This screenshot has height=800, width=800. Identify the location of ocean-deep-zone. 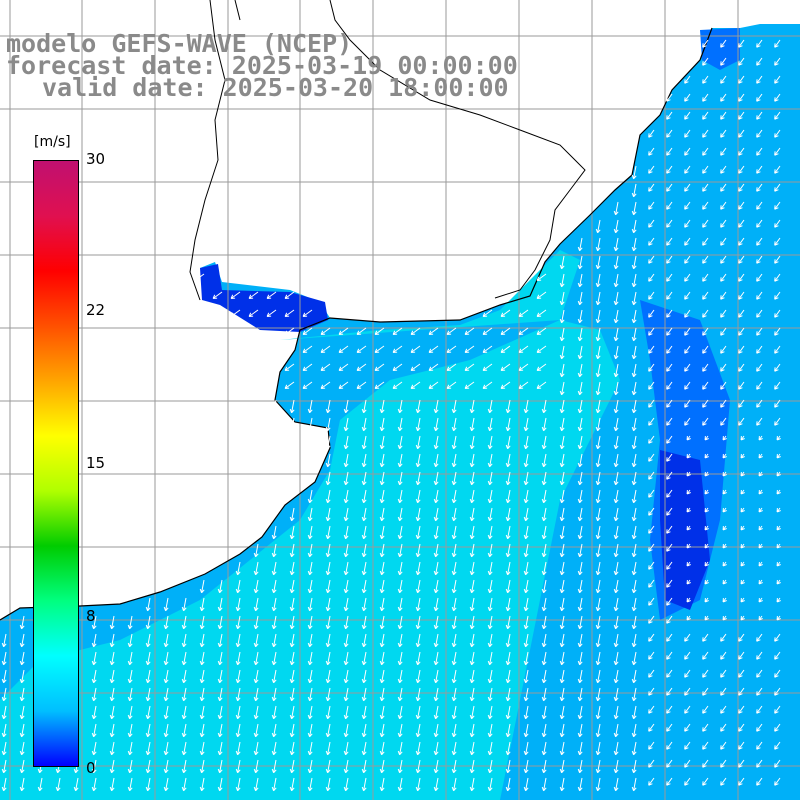
(685, 530).